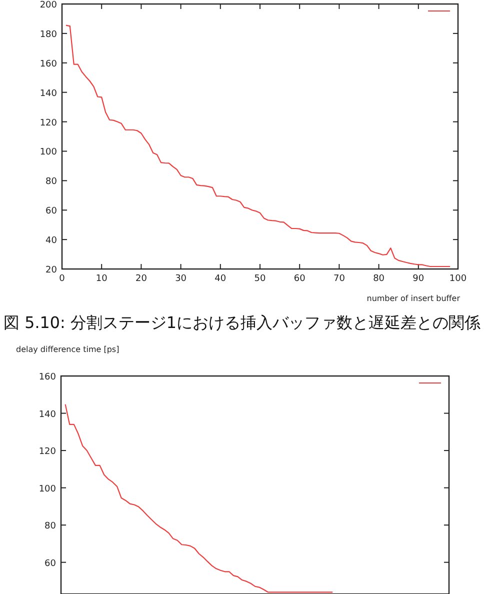 The height and width of the screenshot is (594, 484). What do you see at coordinates (52, 241) in the screenshot?
I see `y-tick-label: 40` at bounding box center [52, 241].